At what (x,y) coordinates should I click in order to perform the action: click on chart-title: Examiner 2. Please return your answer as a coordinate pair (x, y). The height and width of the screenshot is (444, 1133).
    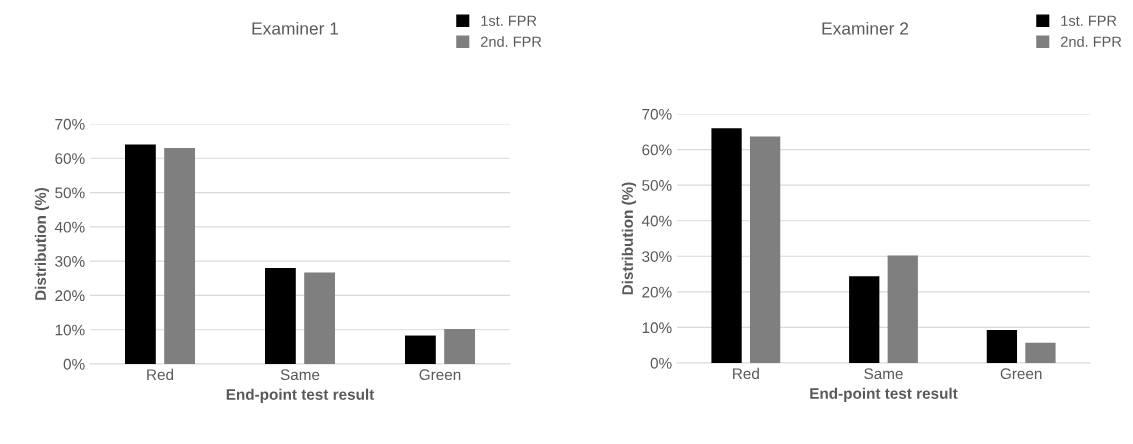
    Looking at the image, I should click on (865, 28).